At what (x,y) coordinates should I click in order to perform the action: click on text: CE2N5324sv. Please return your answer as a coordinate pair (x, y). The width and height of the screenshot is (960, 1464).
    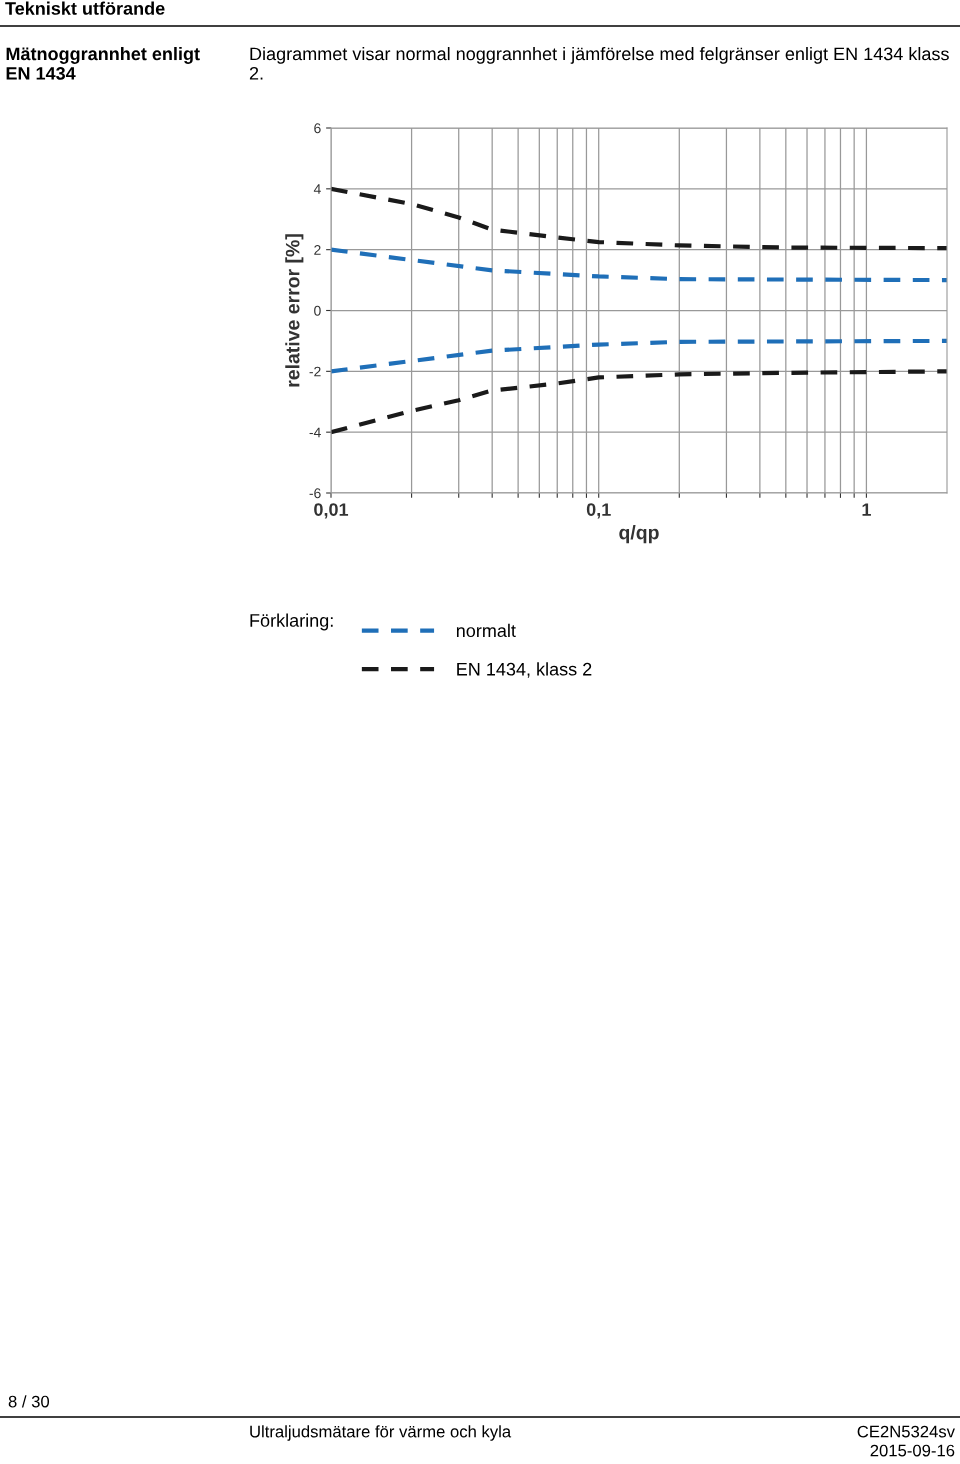
    Looking at the image, I should click on (906, 1431).